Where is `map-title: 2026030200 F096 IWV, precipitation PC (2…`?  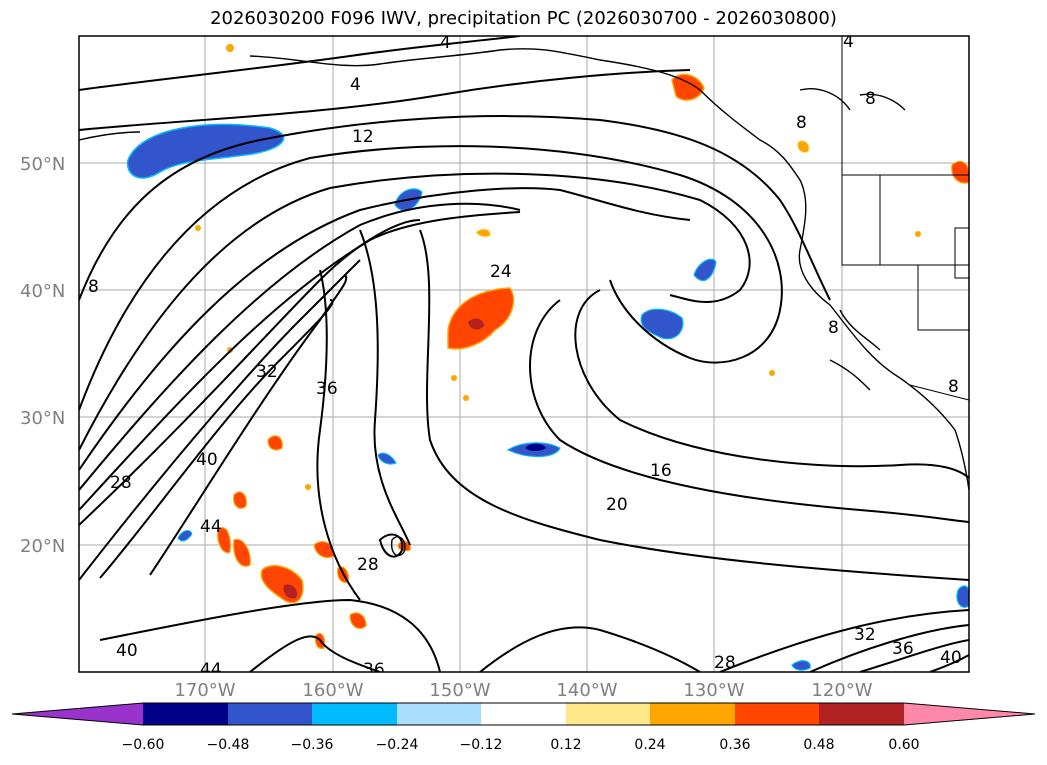 map-title: 2026030200 F096 IWV, precipitation PC (2… is located at coordinates (523, 18).